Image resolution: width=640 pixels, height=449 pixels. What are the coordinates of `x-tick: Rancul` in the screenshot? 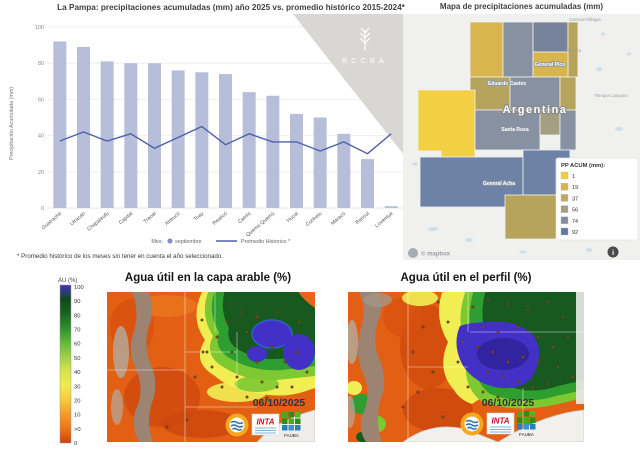 It's located at (363, 218).